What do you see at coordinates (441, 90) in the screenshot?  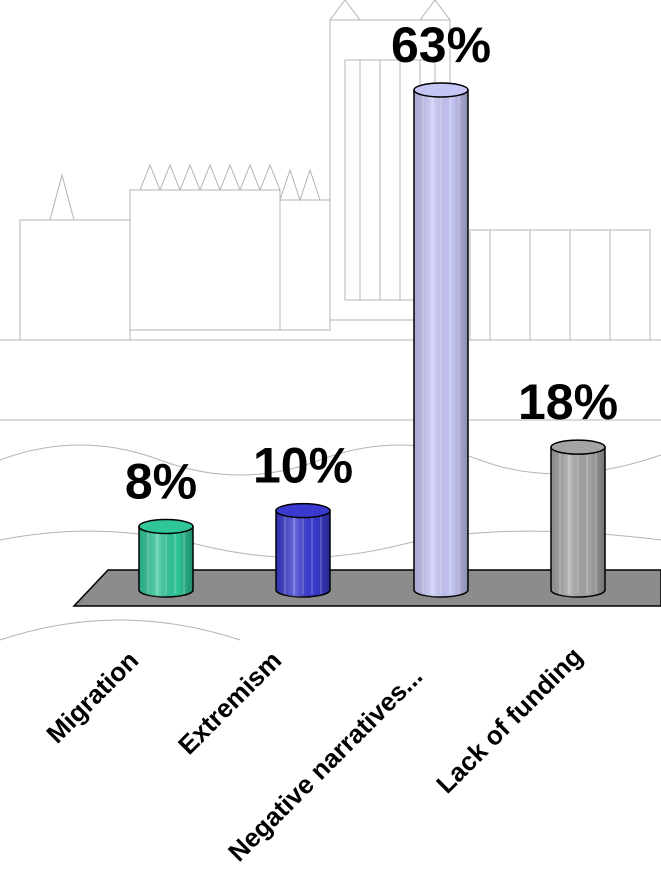 I see `bar-top-negative-narratives` at bounding box center [441, 90].